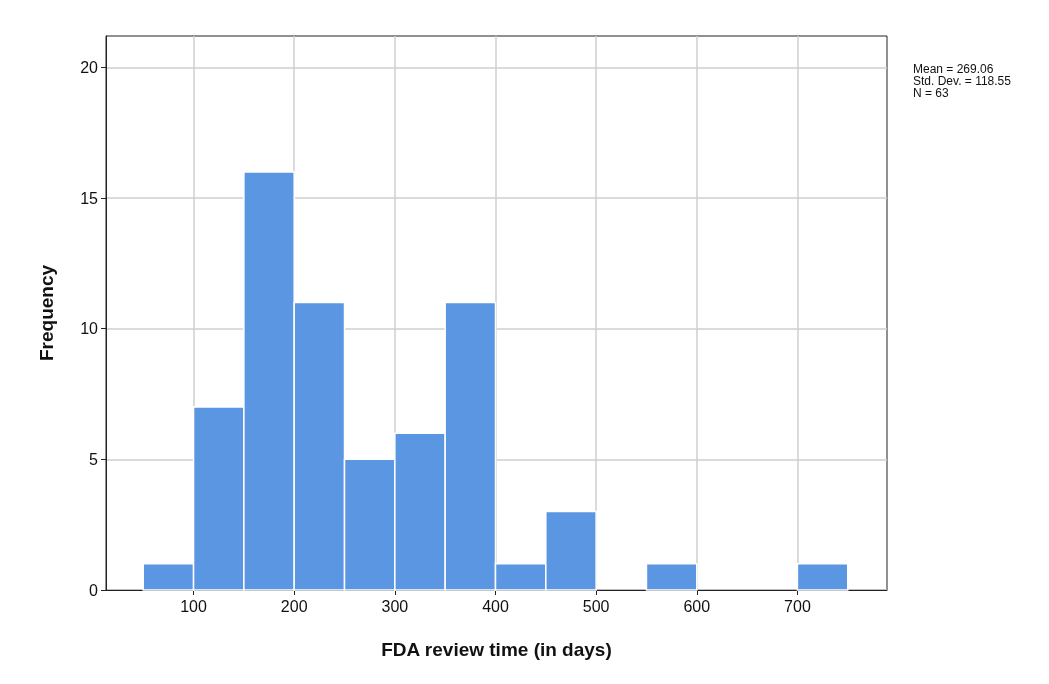 Image resolution: width=1049 pixels, height=684 pixels. I want to click on y-tick-label: 15, so click(89, 198).